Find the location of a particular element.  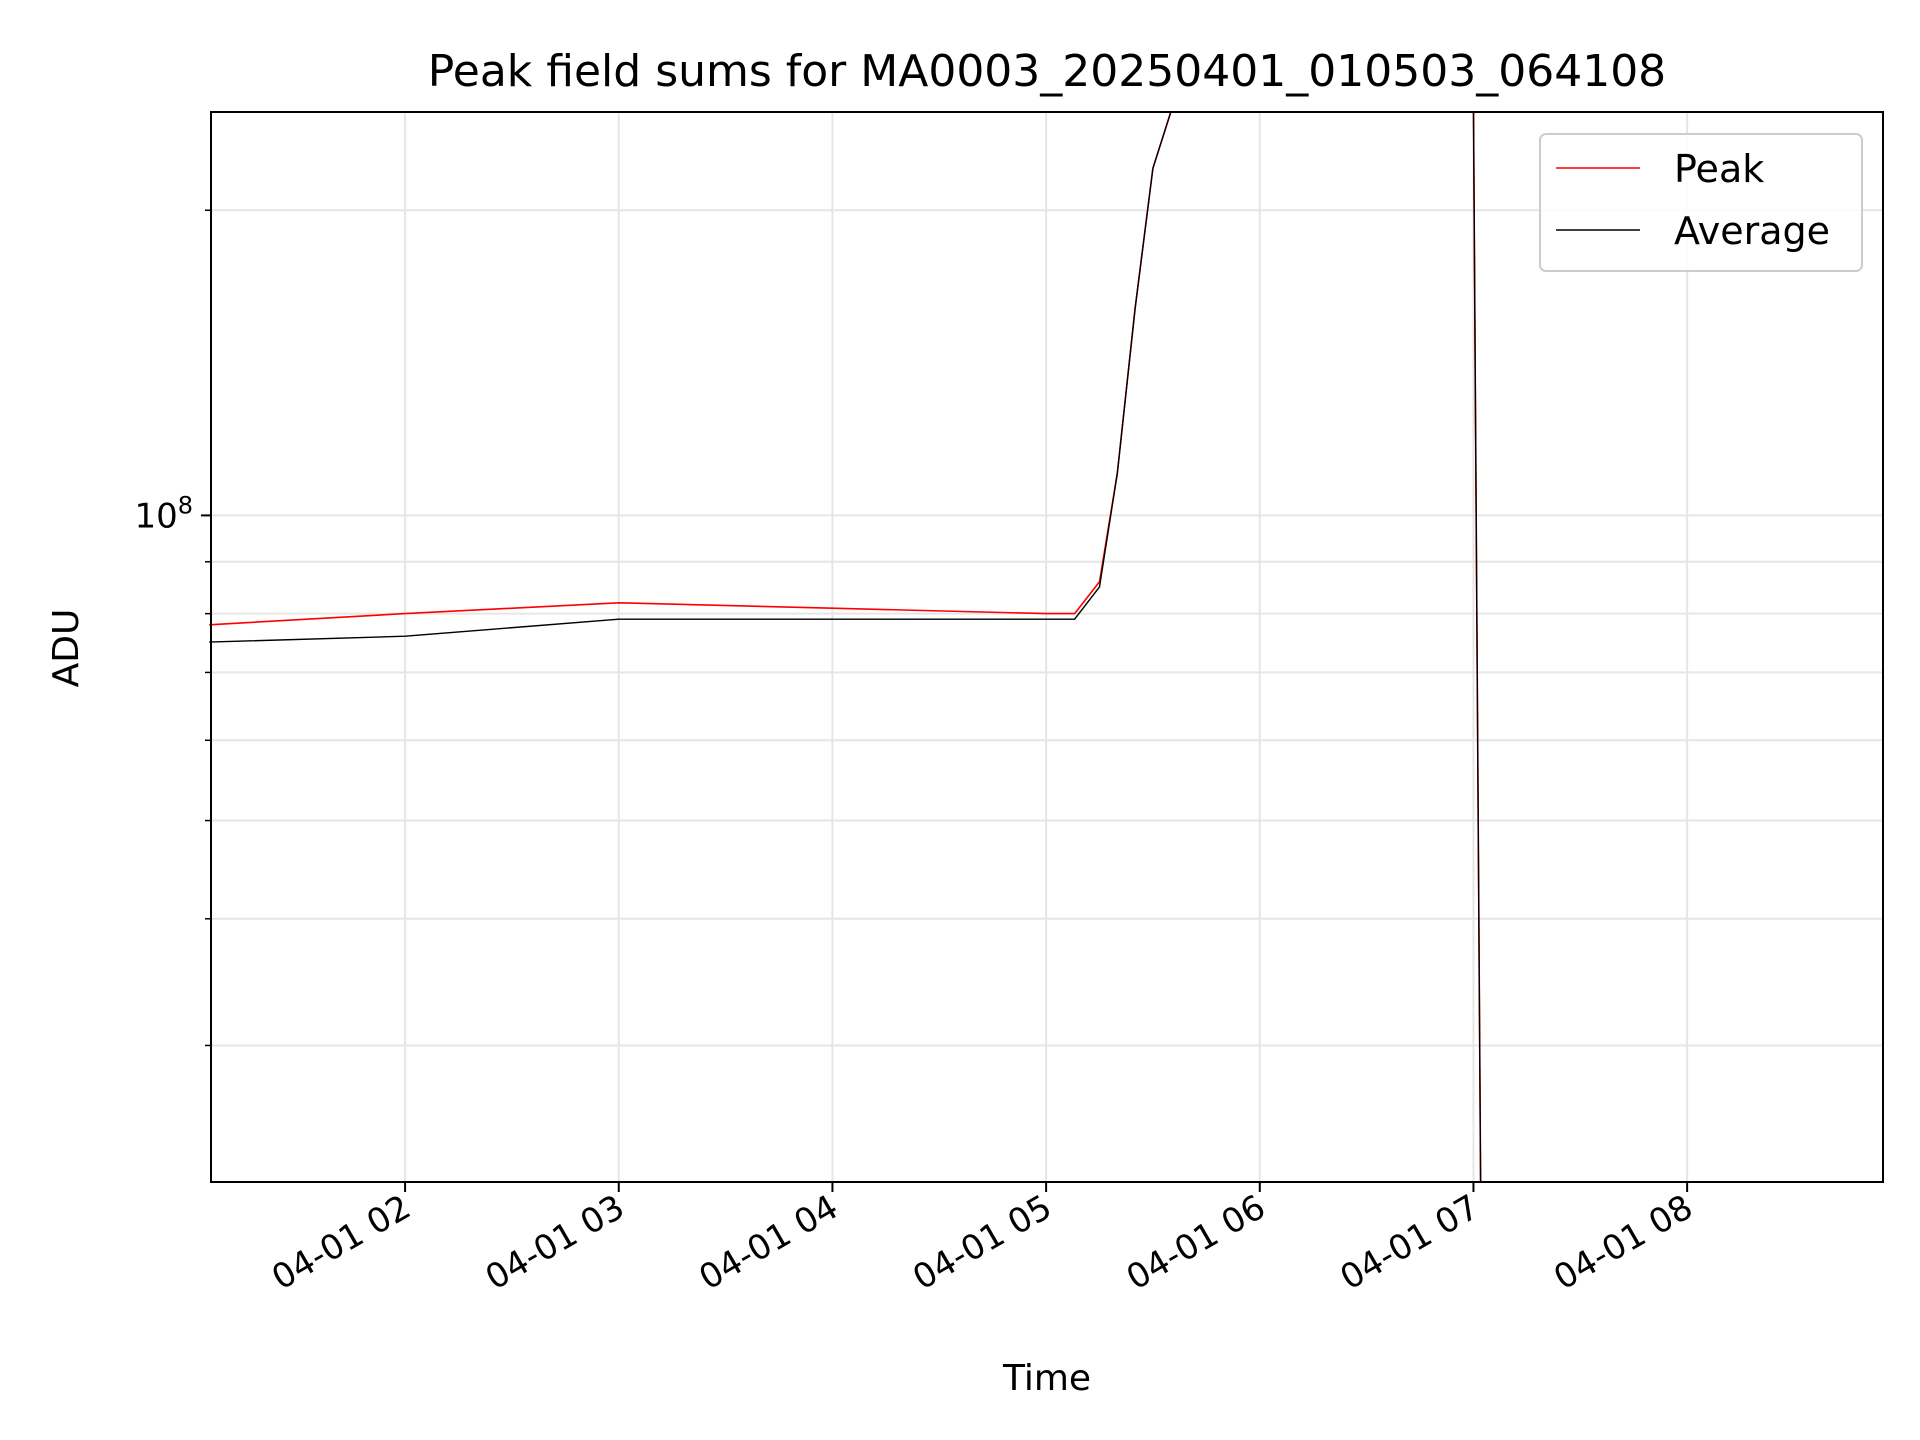

legend-label-peak: Peak is located at coordinates (1719, 169).